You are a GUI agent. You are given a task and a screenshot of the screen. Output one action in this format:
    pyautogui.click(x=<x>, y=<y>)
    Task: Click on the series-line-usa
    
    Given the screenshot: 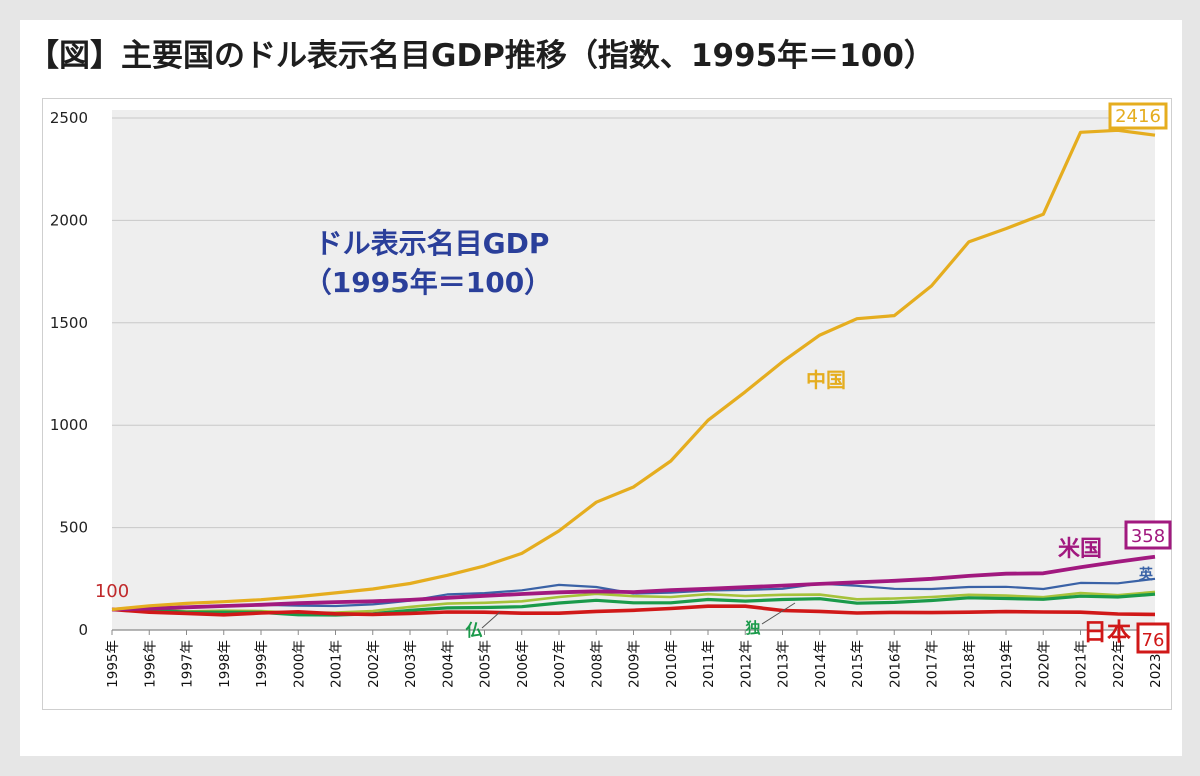 What is the action you would take?
    pyautogui.click(x=633, y=583)
    